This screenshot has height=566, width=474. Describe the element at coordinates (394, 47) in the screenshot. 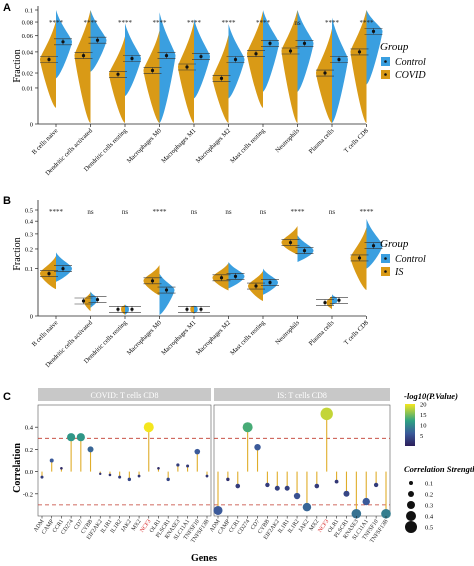

I see `legend-title-a: Group` at that location.